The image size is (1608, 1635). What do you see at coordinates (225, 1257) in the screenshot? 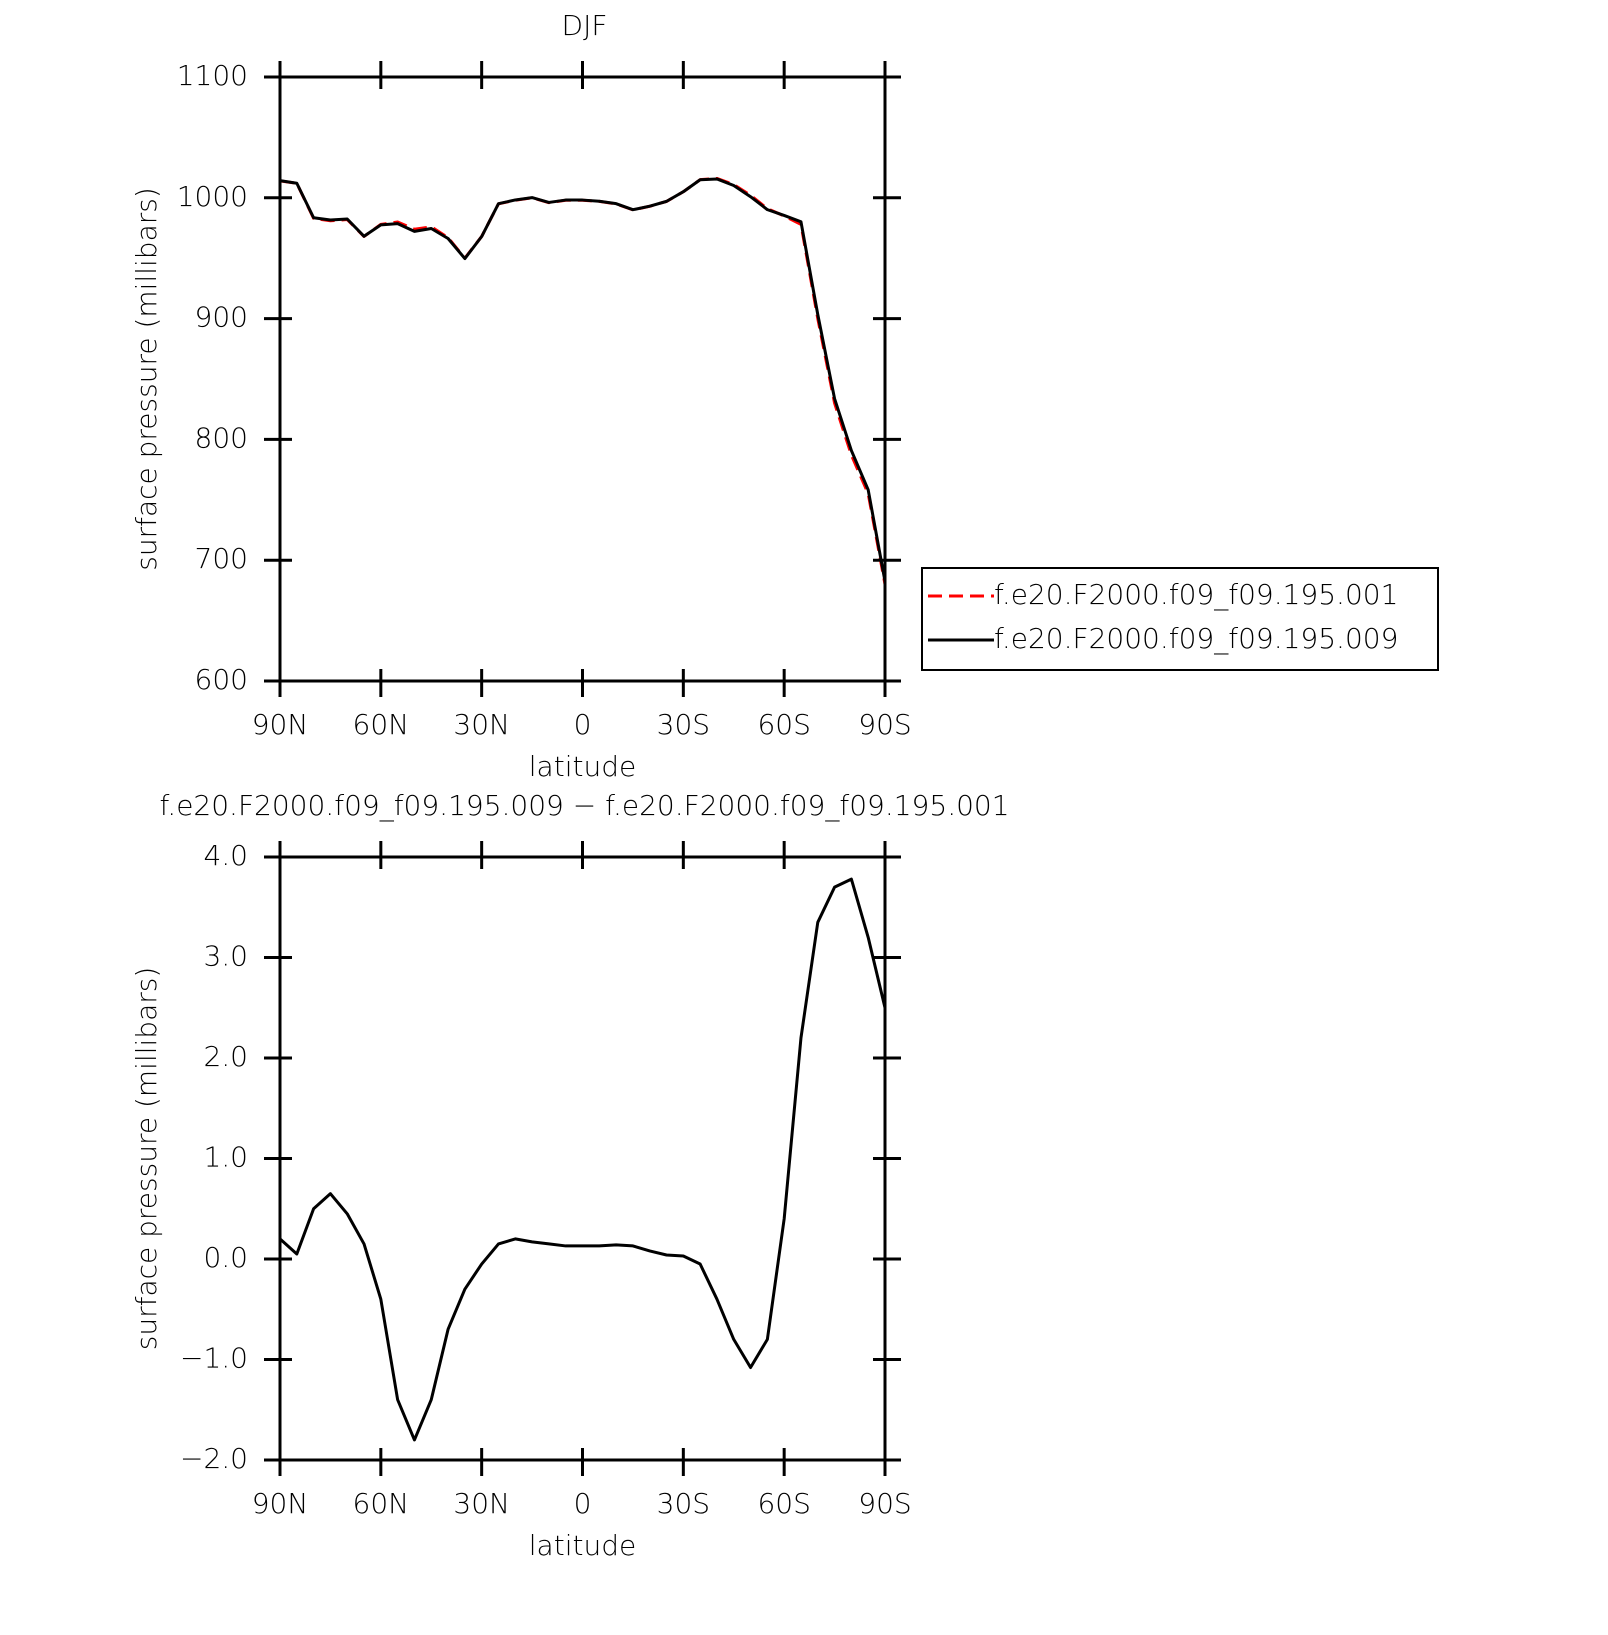
I see `y-tick-label: 0.0` at bounding box center [225, 1257].